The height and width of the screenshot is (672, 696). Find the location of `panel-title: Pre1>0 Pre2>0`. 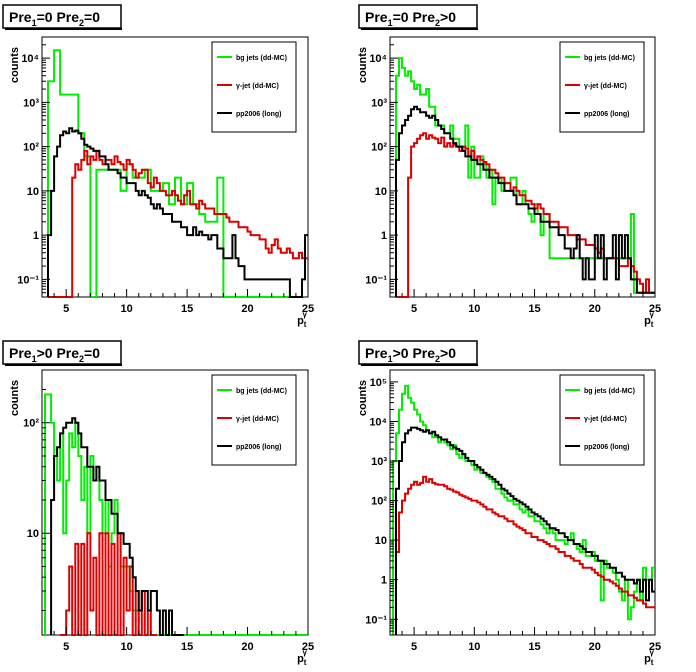

panel-title: Pre1>0 Pre2>0 is located at coordinates (418, 353).